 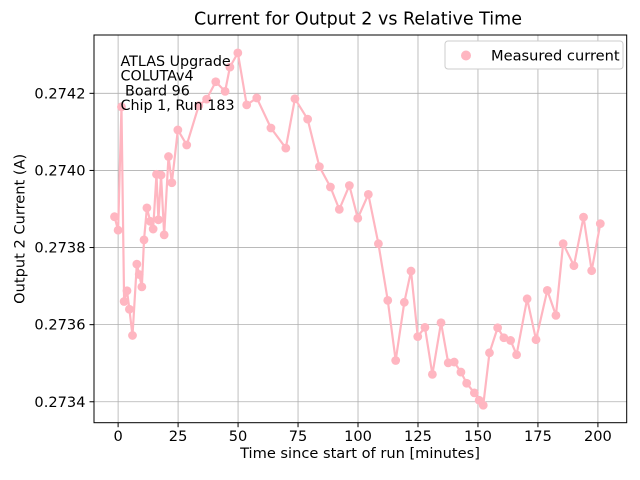 I want to click on x-axis-label: Time since start of run [minutes], so click(x=359, y=453).